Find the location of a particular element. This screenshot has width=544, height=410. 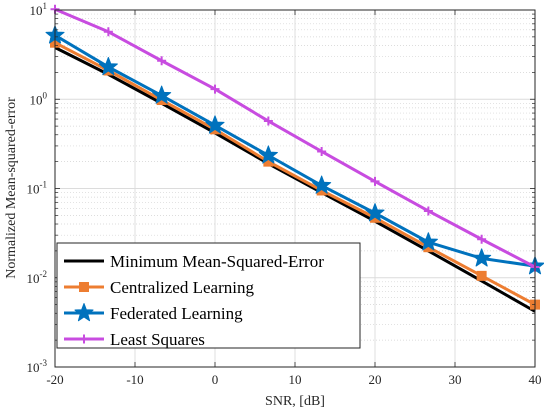

legend-label: Centralized Learning is located at coordinates (182, 287).